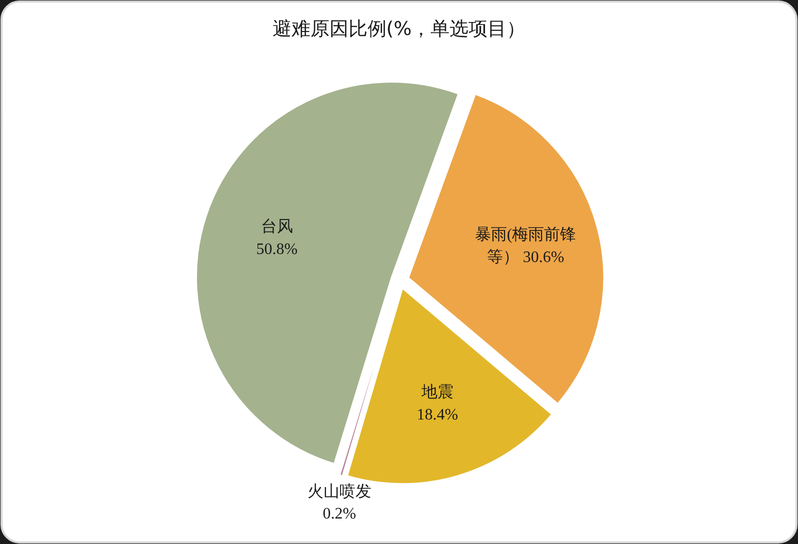  I want to click on data-label: 0.2%, so click(339, 513).